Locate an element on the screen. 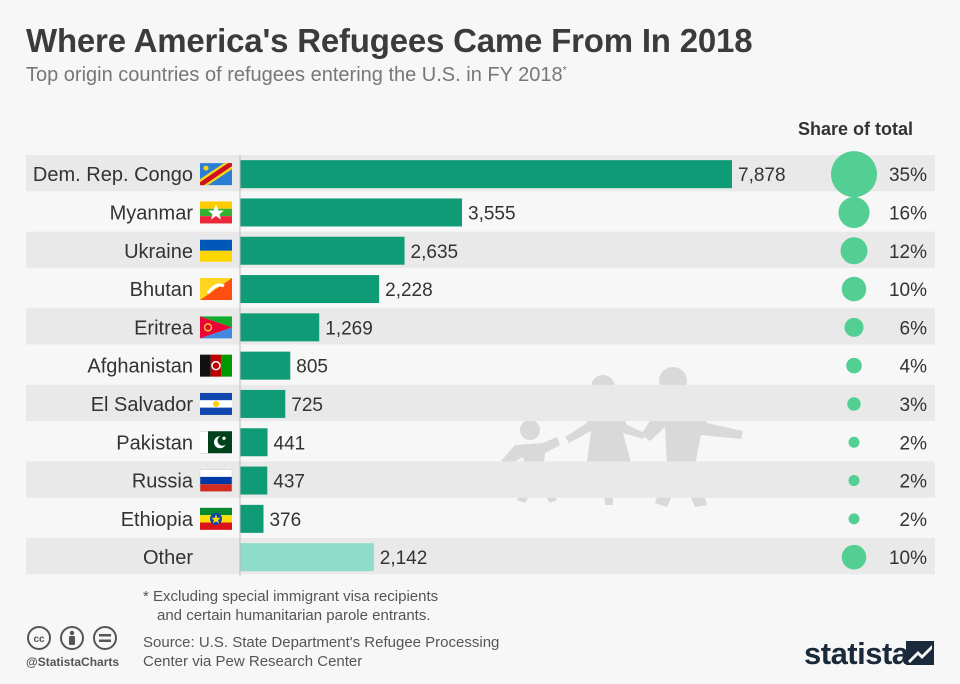 The image size is (960, 684). category-label: Other is located at coordinates (168, 558).